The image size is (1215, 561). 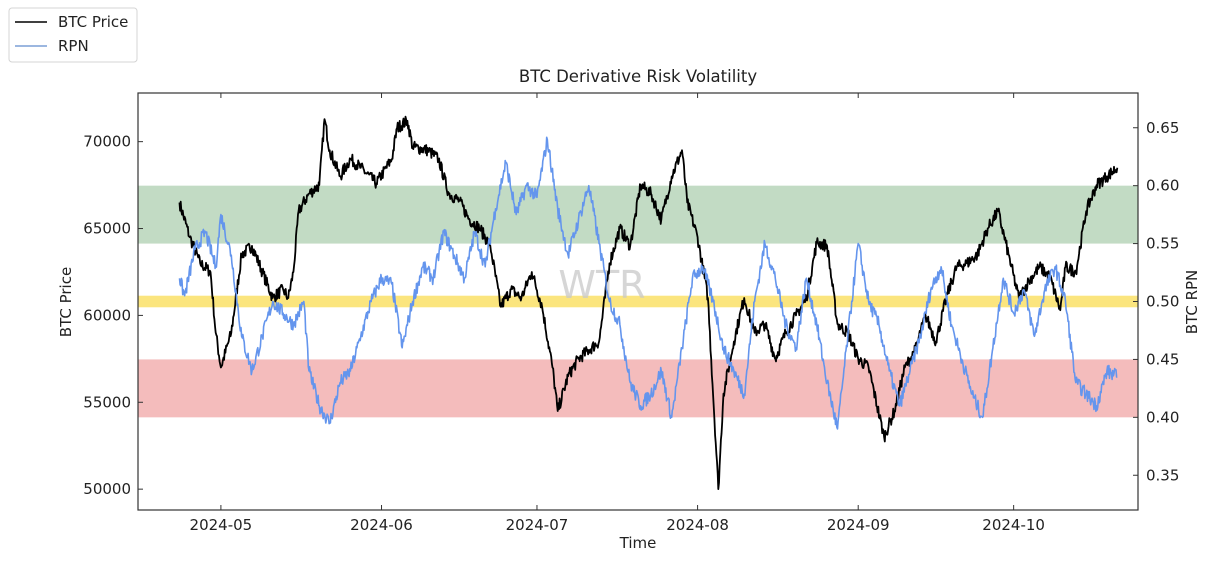 What do you see at coordinates (381, 525) in the screenshot?
I see `x-tick-label: 2024-06` at bounding box center [381, 525].